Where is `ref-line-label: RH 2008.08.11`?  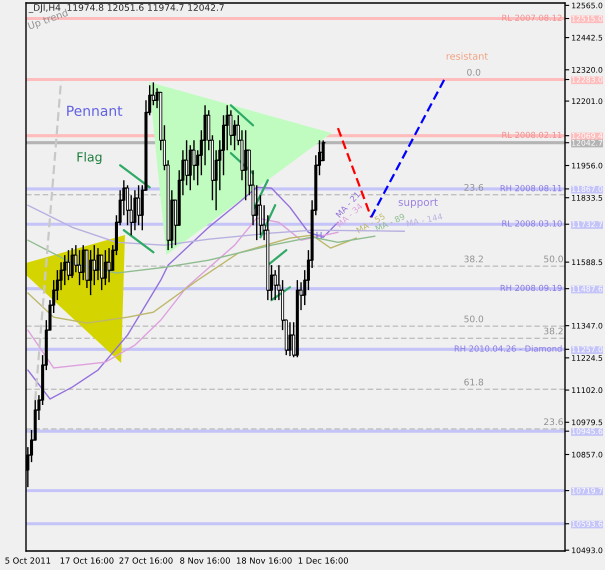 ref-line-label: RH 2008.08.11 is located at coordinates (531, 188).